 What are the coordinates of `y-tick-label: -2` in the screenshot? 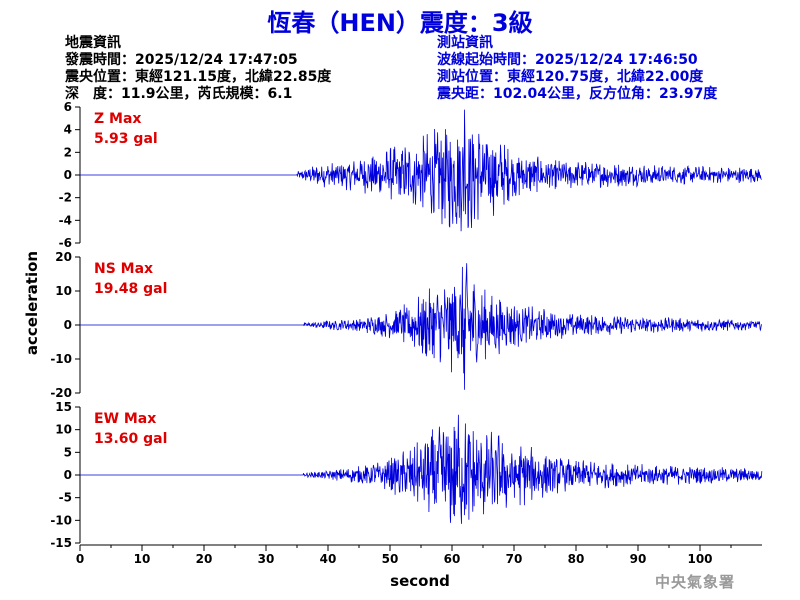 It's located at (65, 198).